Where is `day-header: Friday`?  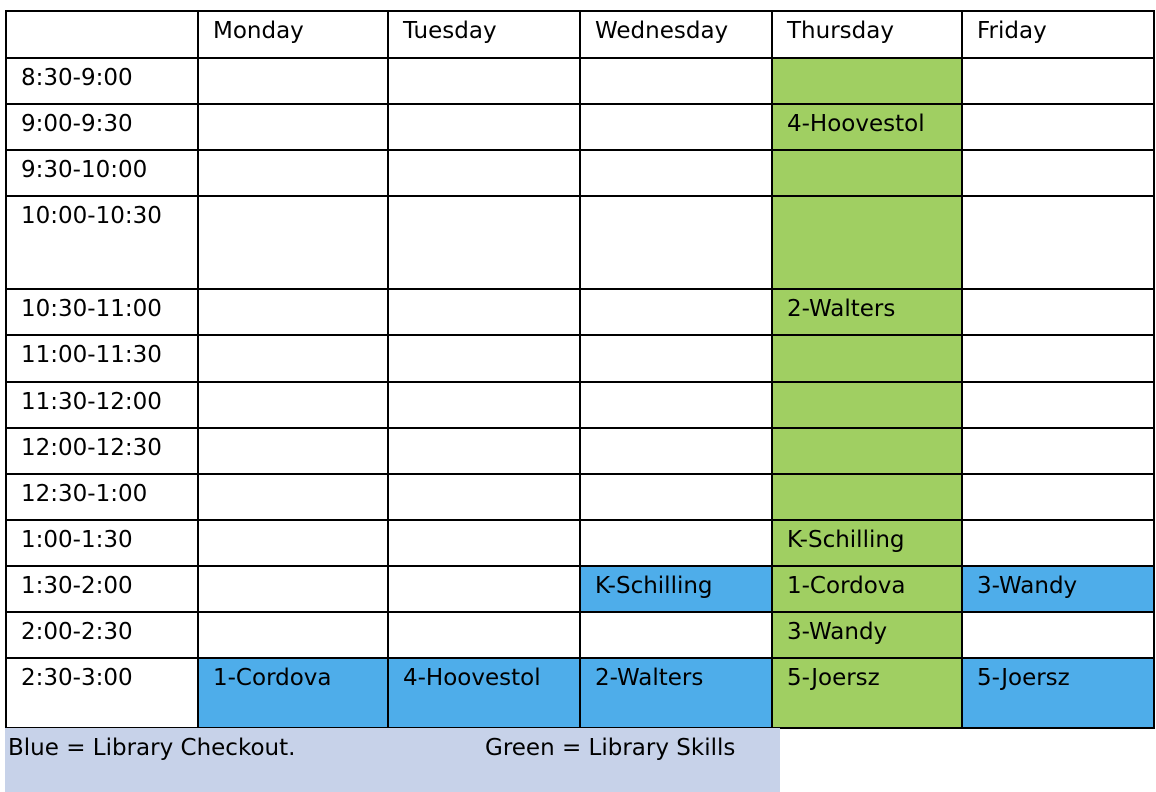 day-header: Friday is located at coordinates (1058, 34).